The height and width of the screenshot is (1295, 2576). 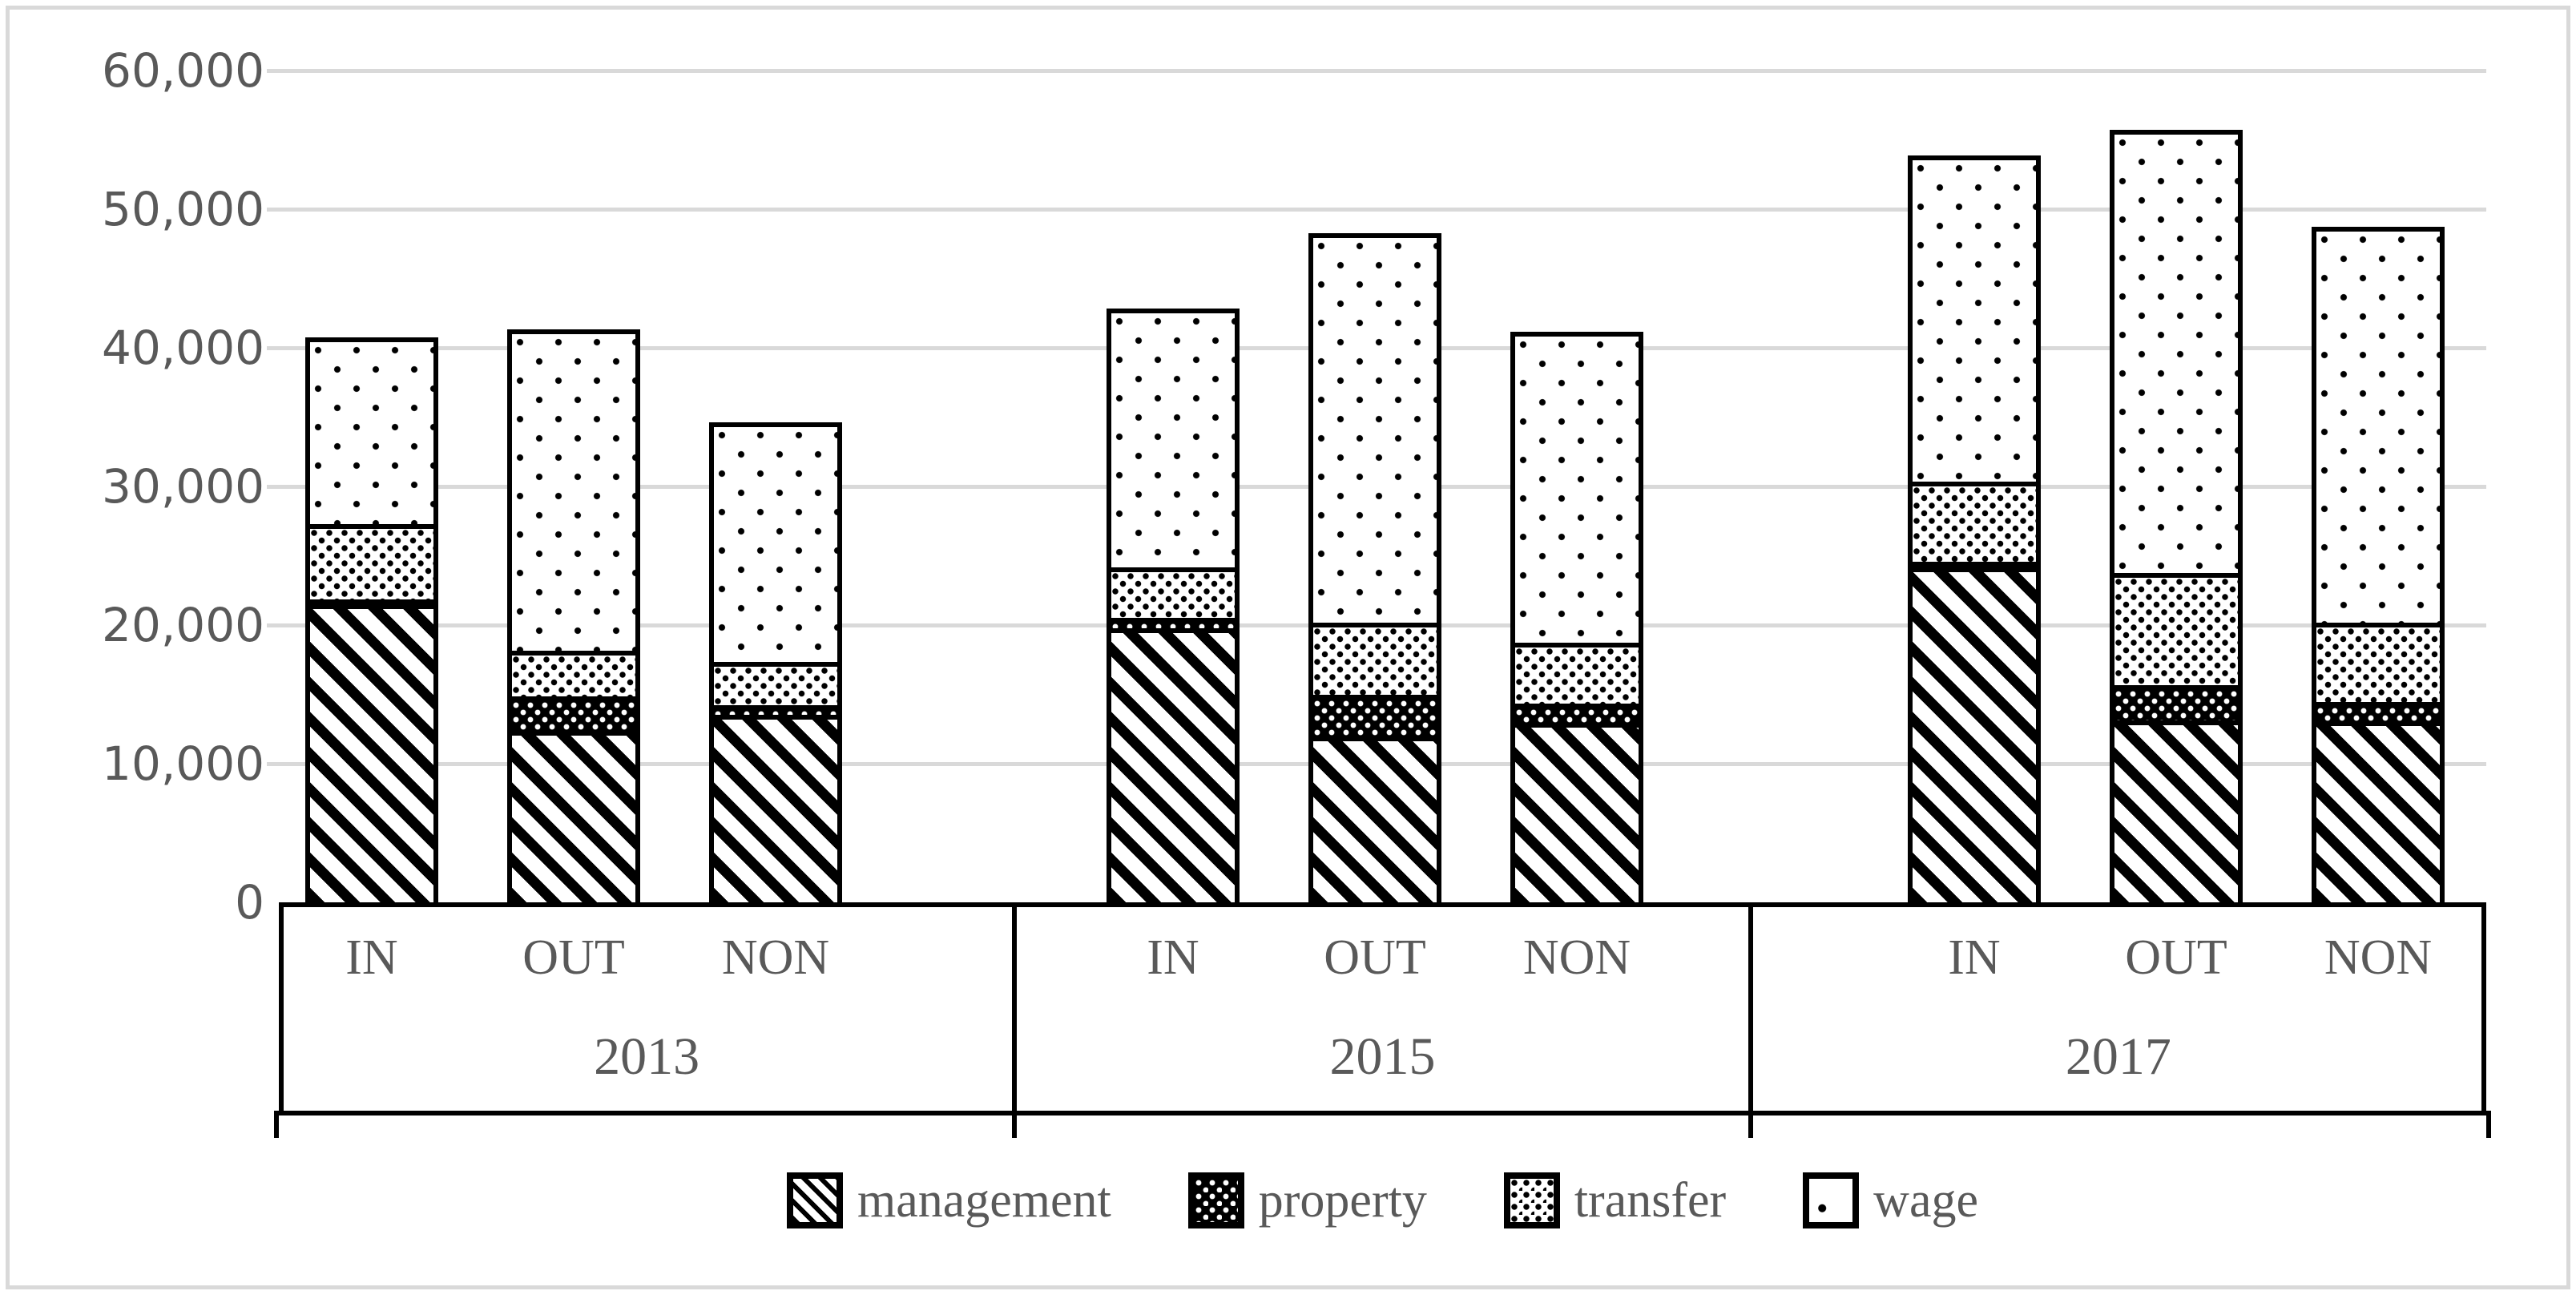 I want to click on legend-label: property, so click(x=1342, y=1200).